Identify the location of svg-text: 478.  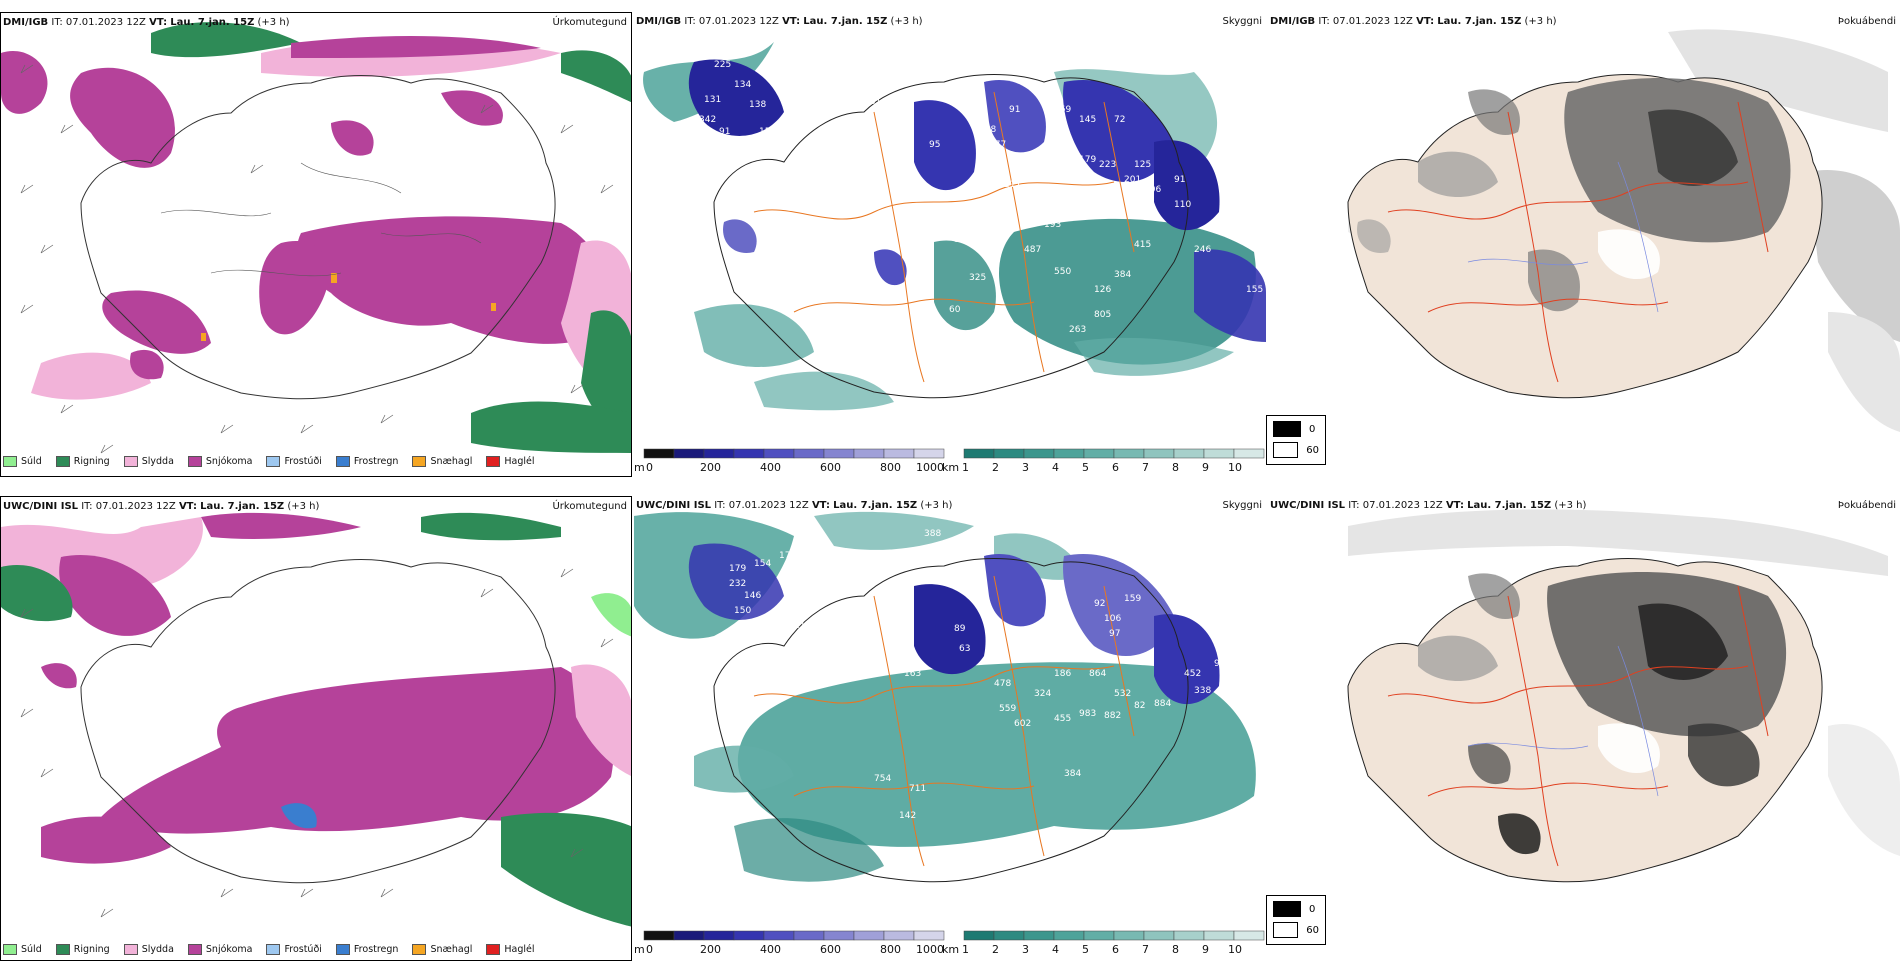
(1002, 684).